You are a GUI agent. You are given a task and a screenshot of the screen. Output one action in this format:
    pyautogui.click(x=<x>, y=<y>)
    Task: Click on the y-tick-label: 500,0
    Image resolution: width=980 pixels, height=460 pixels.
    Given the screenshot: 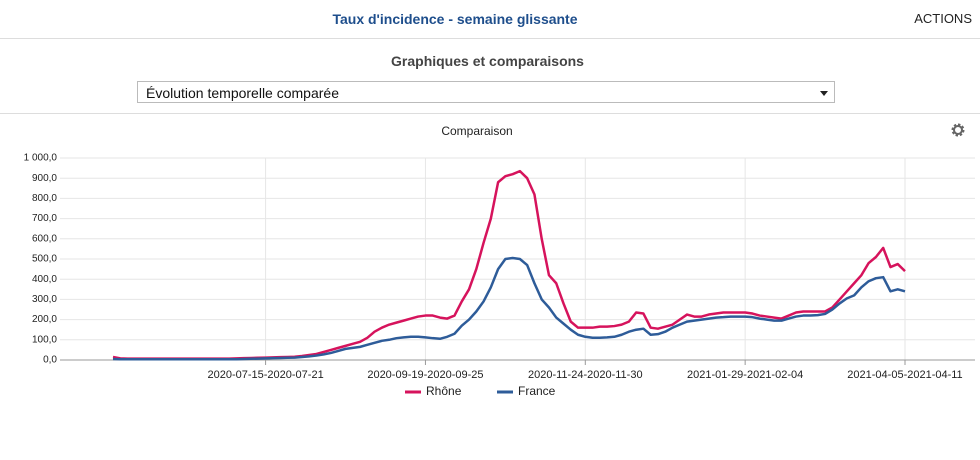 What is the action you would take?
    pyautogui.click(x=44, y=259)
    